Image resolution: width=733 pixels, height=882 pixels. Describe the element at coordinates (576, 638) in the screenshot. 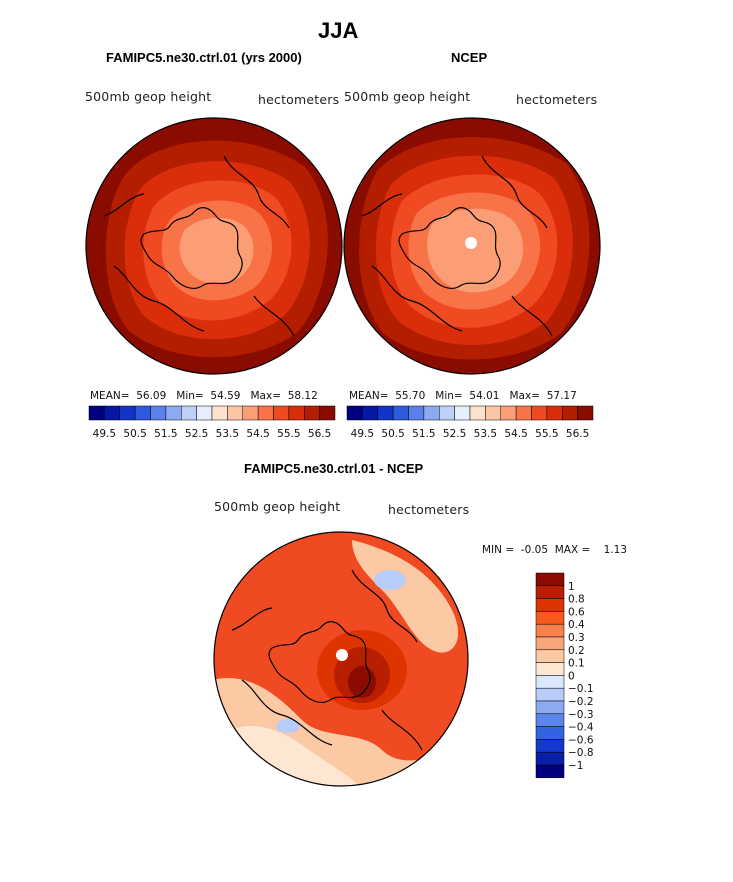

I see `legend-label: 0.3` at that location.